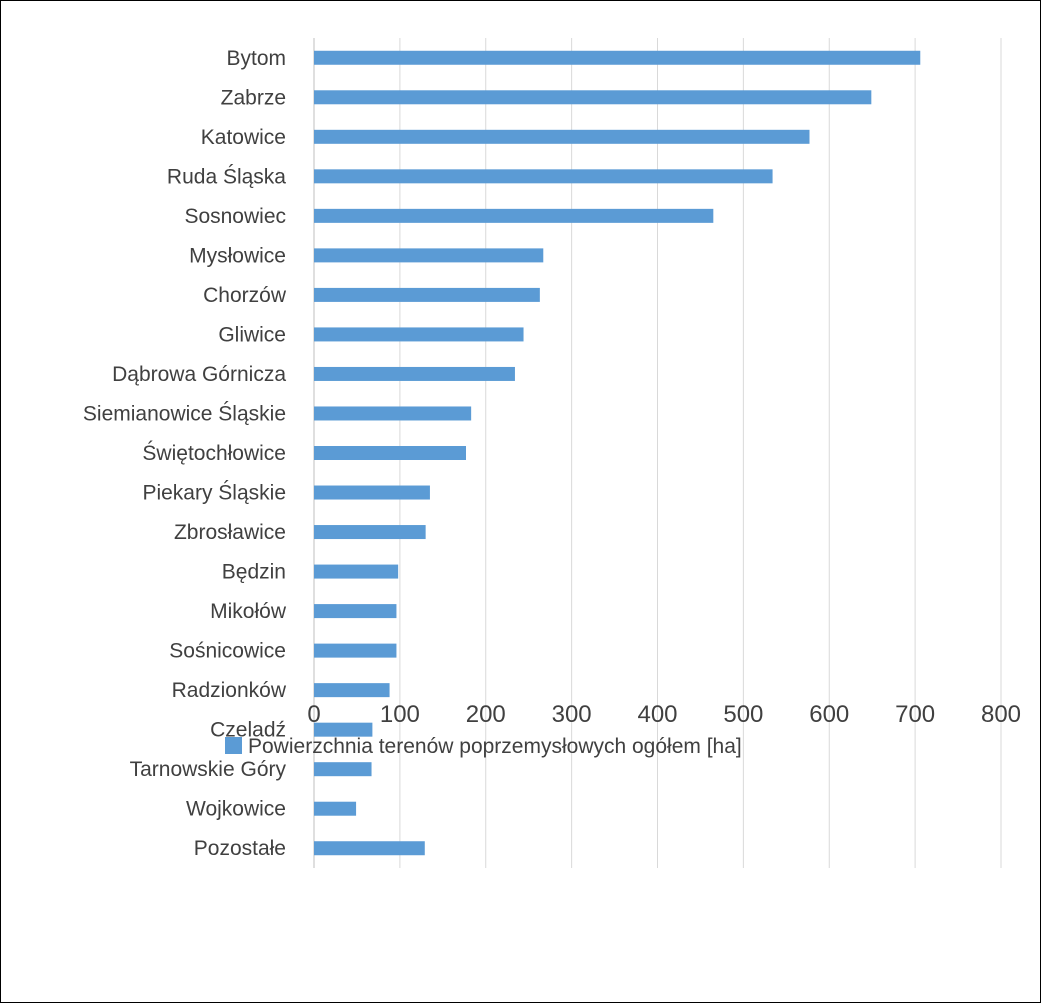  Describe the element at coordinates (243, 137) in the screenshot. I see `category-label: Katowice` at that location.